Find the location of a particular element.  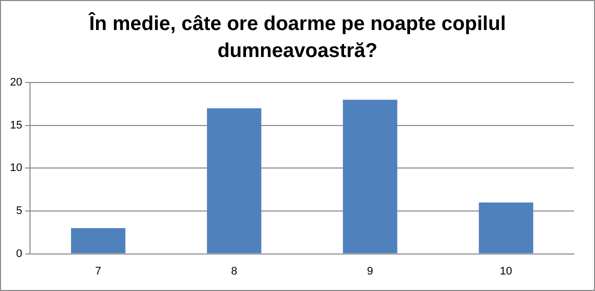

y-tick-label: 10 is located at coordinates (16, 168).